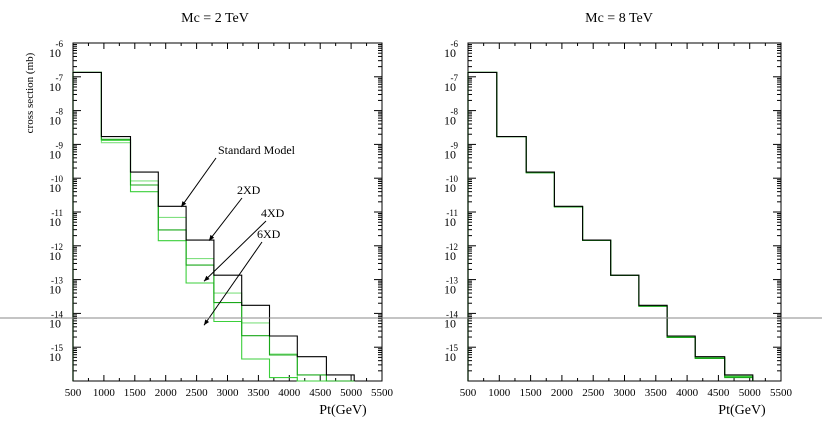  Describe the element at coordinates (257, 150) in the screenshot. I see `annotation-label: Standard Model` at that location.